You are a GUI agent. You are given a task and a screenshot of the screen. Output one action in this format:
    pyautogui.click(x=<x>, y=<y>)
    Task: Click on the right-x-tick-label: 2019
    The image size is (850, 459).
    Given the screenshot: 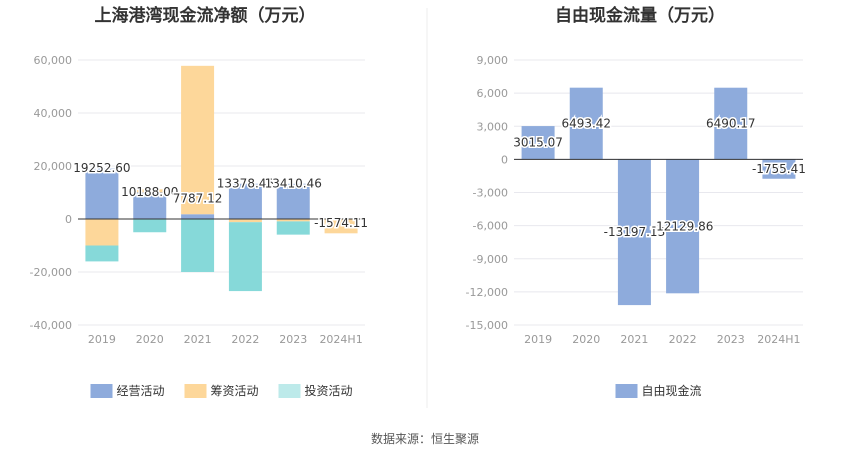 What is the action you would take?
    pyautogui.click(x=538, y=339)
    